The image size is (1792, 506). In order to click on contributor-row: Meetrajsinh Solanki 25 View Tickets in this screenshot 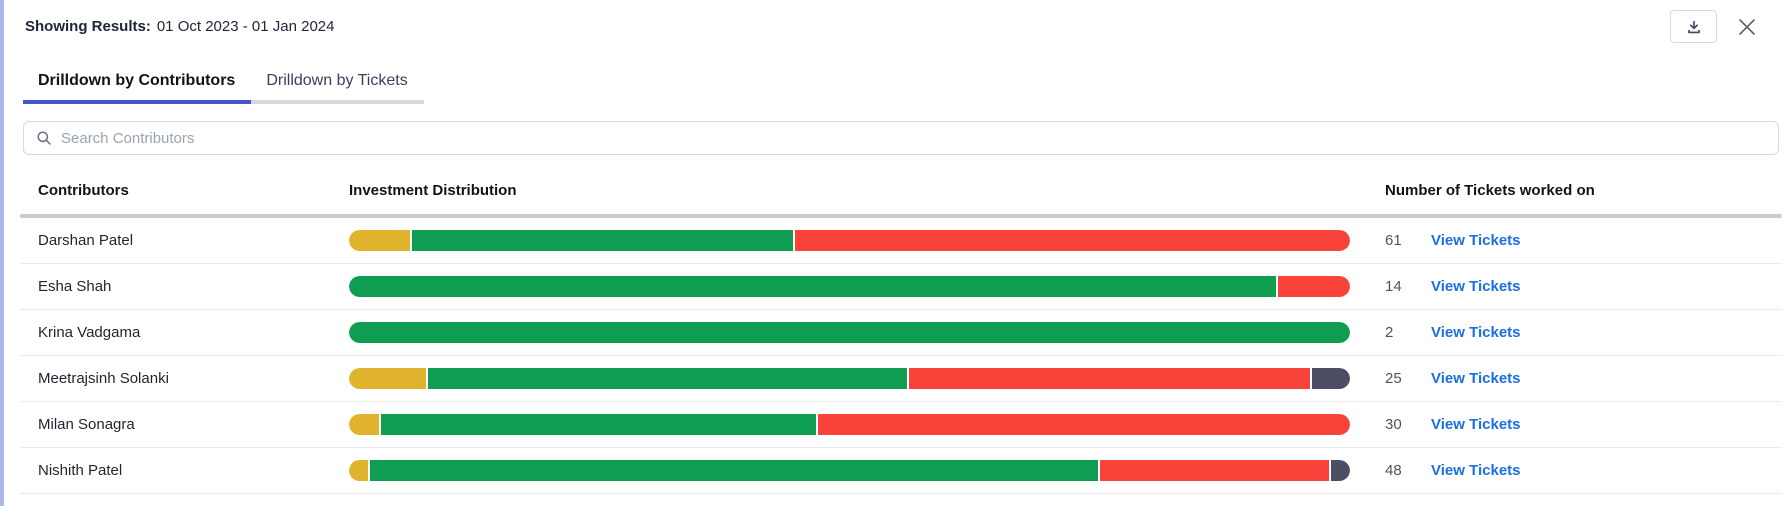, I will do `click(898, 378)`.